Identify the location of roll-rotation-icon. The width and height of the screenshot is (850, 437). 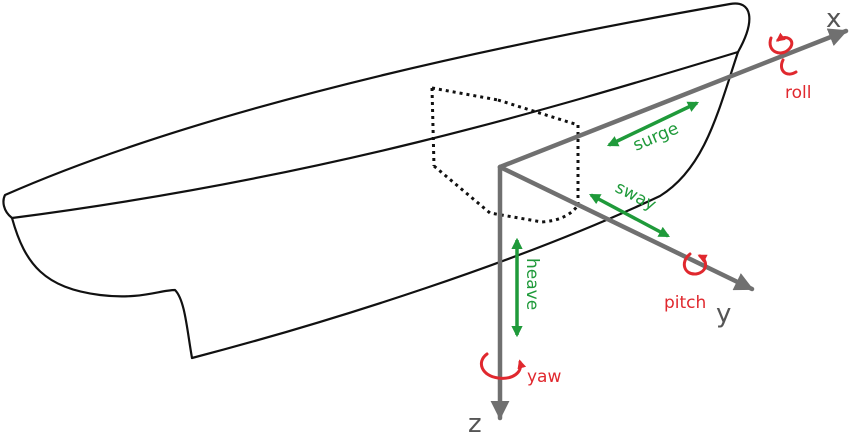
(781, 43).